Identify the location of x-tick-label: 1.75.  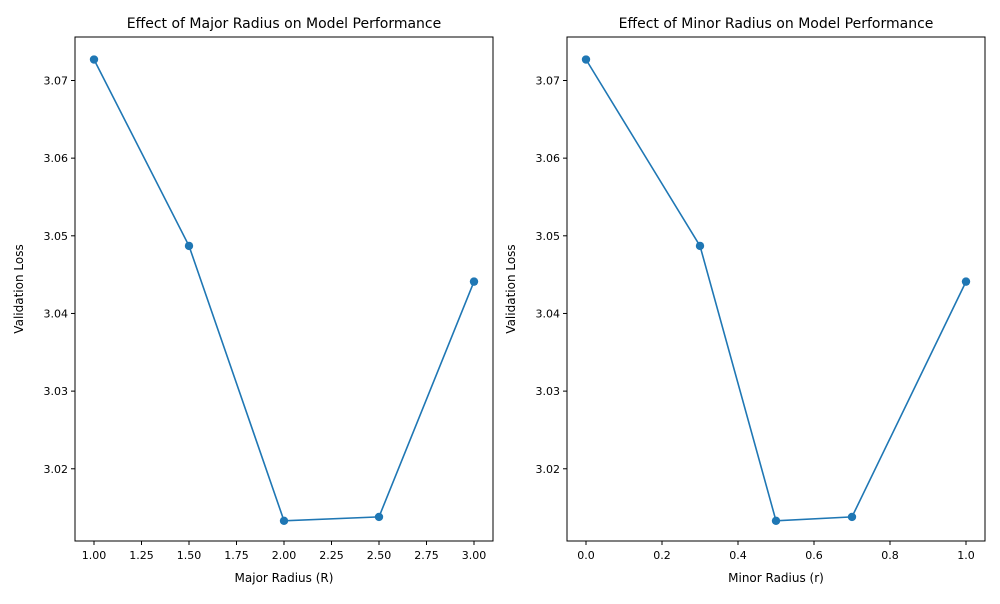
(236, 555).